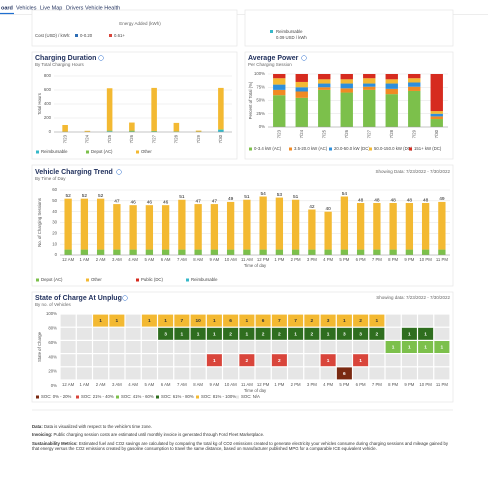  Describe the element at coordinates (377, 384) in the screenshot. I see `x-tick-label: 7 PM` at that location.